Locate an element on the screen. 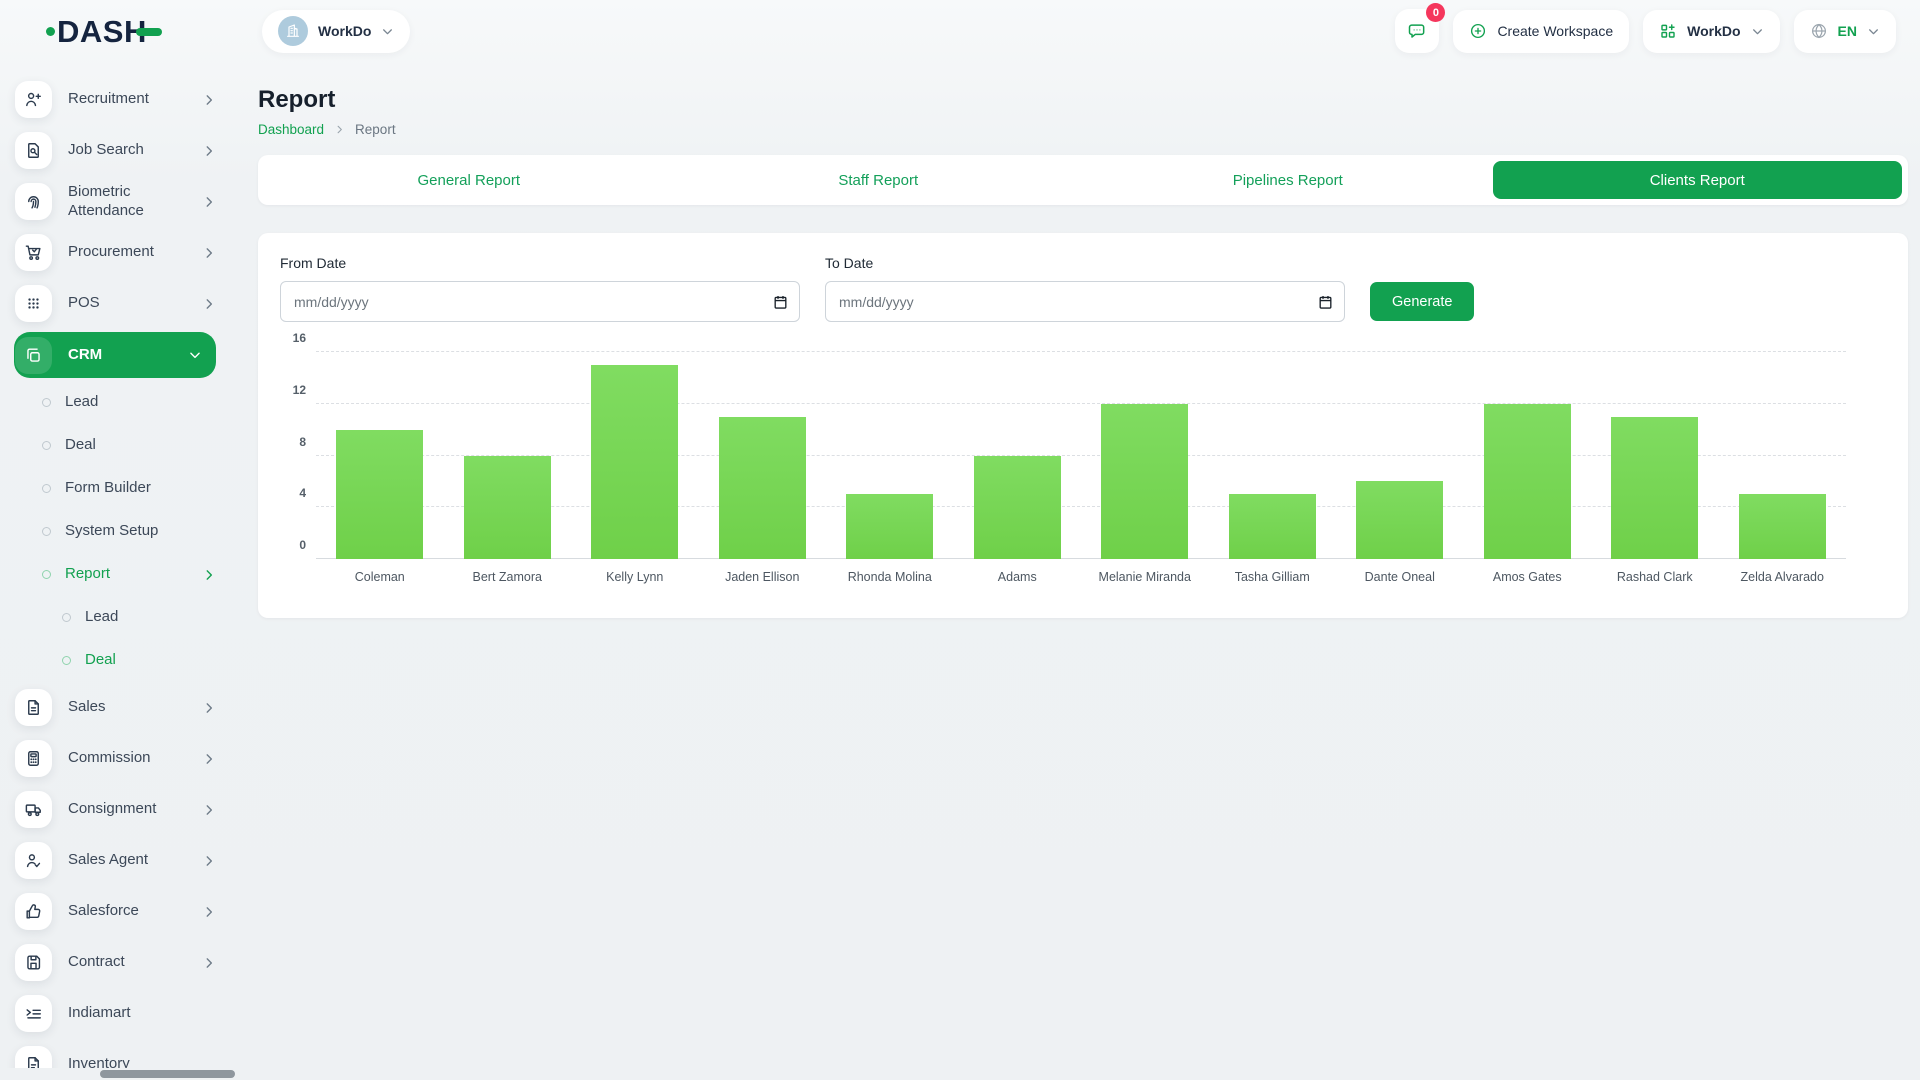  breadcrumb: Dashboard Report is located at coordinates (1083, 129).